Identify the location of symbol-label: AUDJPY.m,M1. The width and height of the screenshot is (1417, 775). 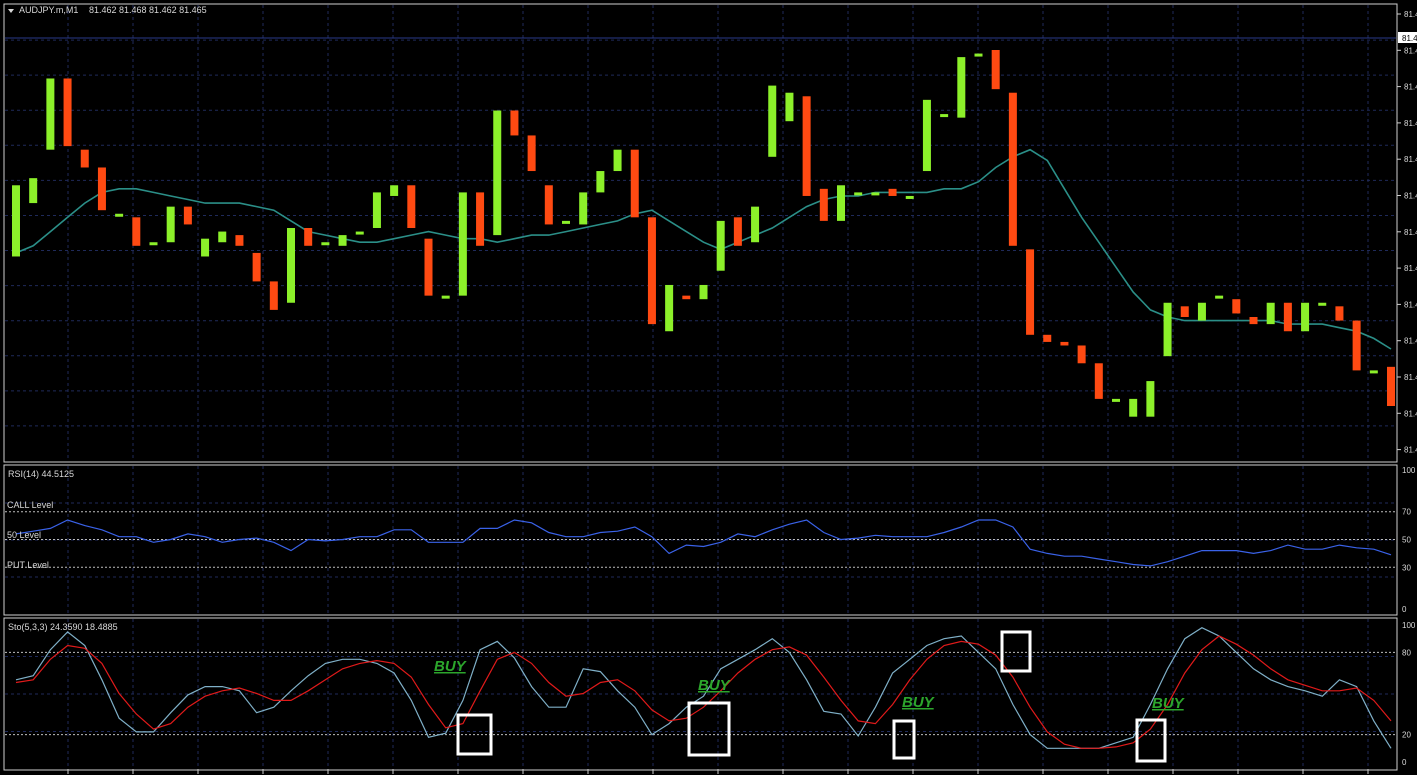
(48, 10).